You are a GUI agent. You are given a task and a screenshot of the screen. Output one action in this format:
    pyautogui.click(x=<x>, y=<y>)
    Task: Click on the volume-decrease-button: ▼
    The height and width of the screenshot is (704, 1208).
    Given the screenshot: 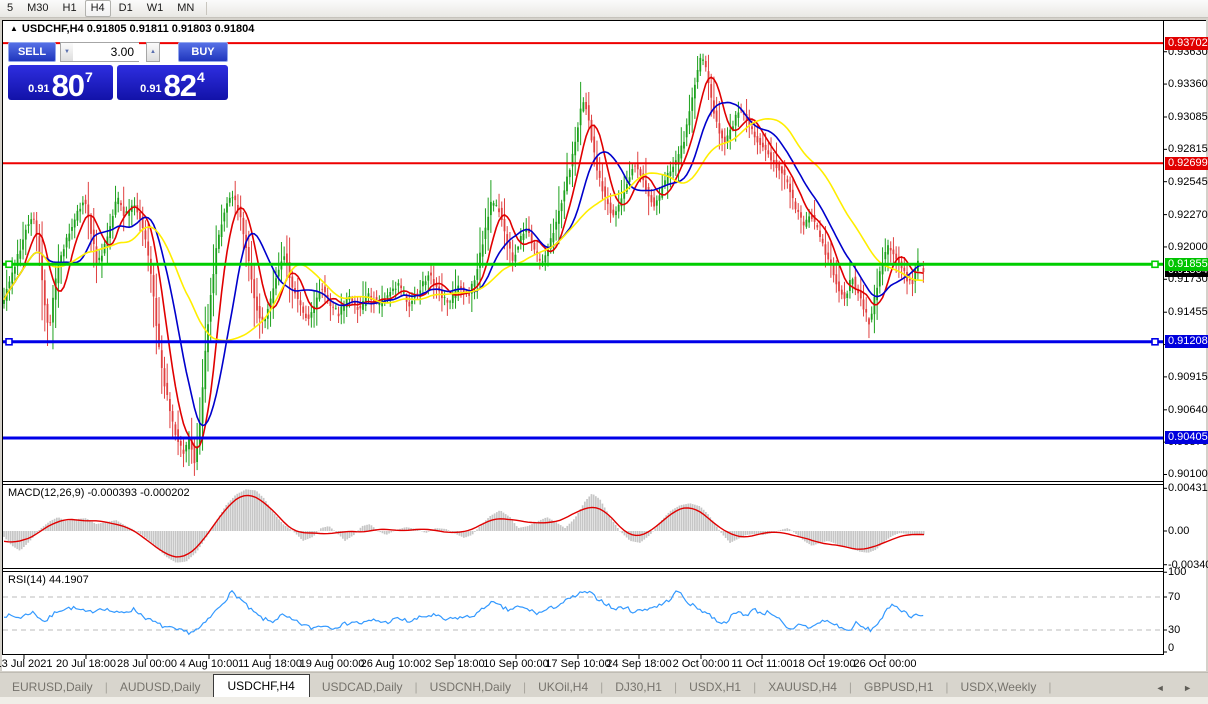 What is the action you would take?
    pyautogui.click(x=67, y=52)
    